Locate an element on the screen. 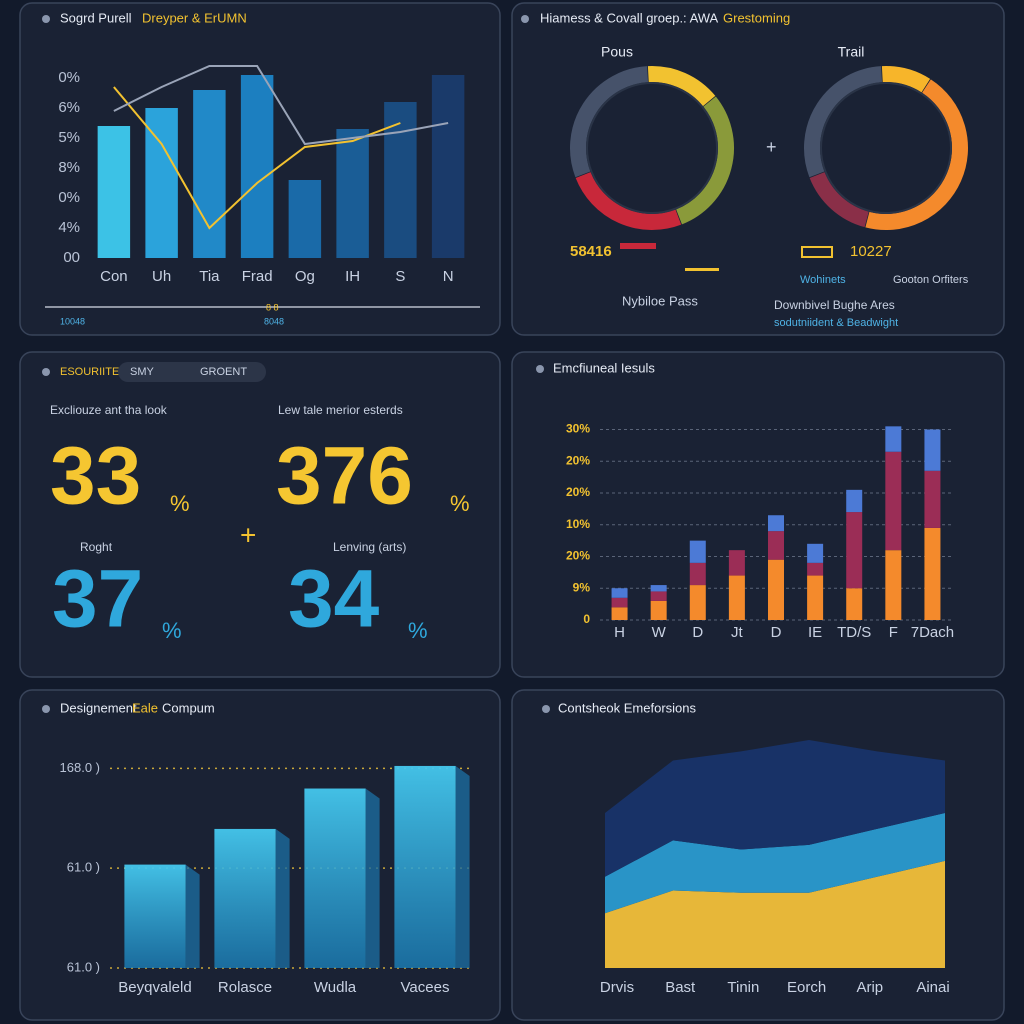  x-tick-label: Tinin is located at coordinates (743, 987).